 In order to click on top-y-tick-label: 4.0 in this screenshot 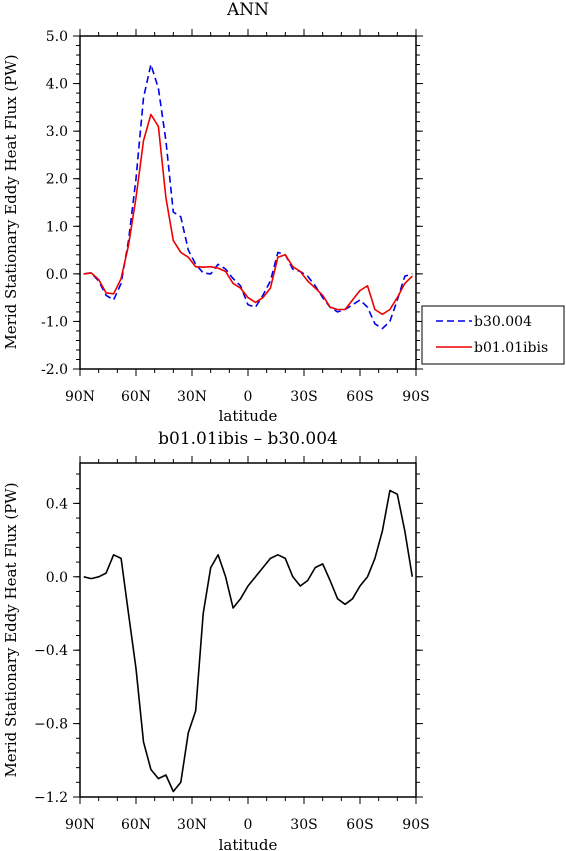, I will do `click(57, 85)`.